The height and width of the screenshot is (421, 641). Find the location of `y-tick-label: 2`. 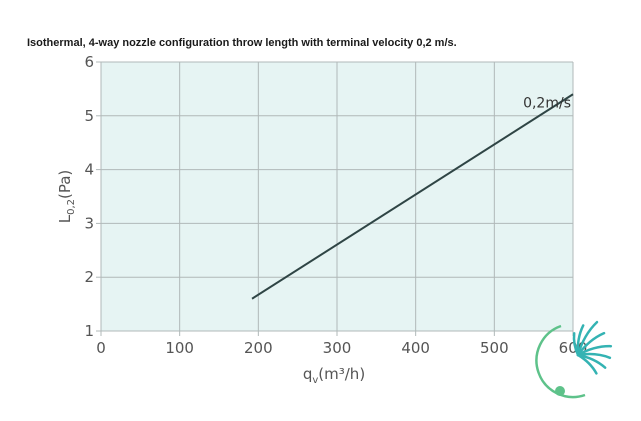

y-tick-label: 2 is located at coordinates (89, 277).